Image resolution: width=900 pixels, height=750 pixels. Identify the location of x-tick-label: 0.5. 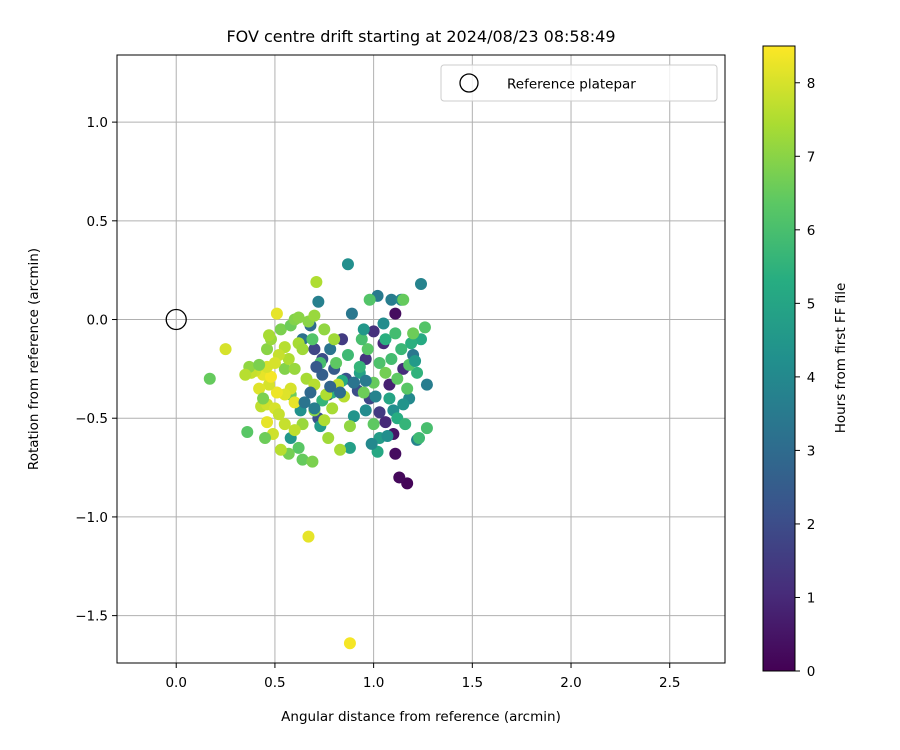
(274, 683).